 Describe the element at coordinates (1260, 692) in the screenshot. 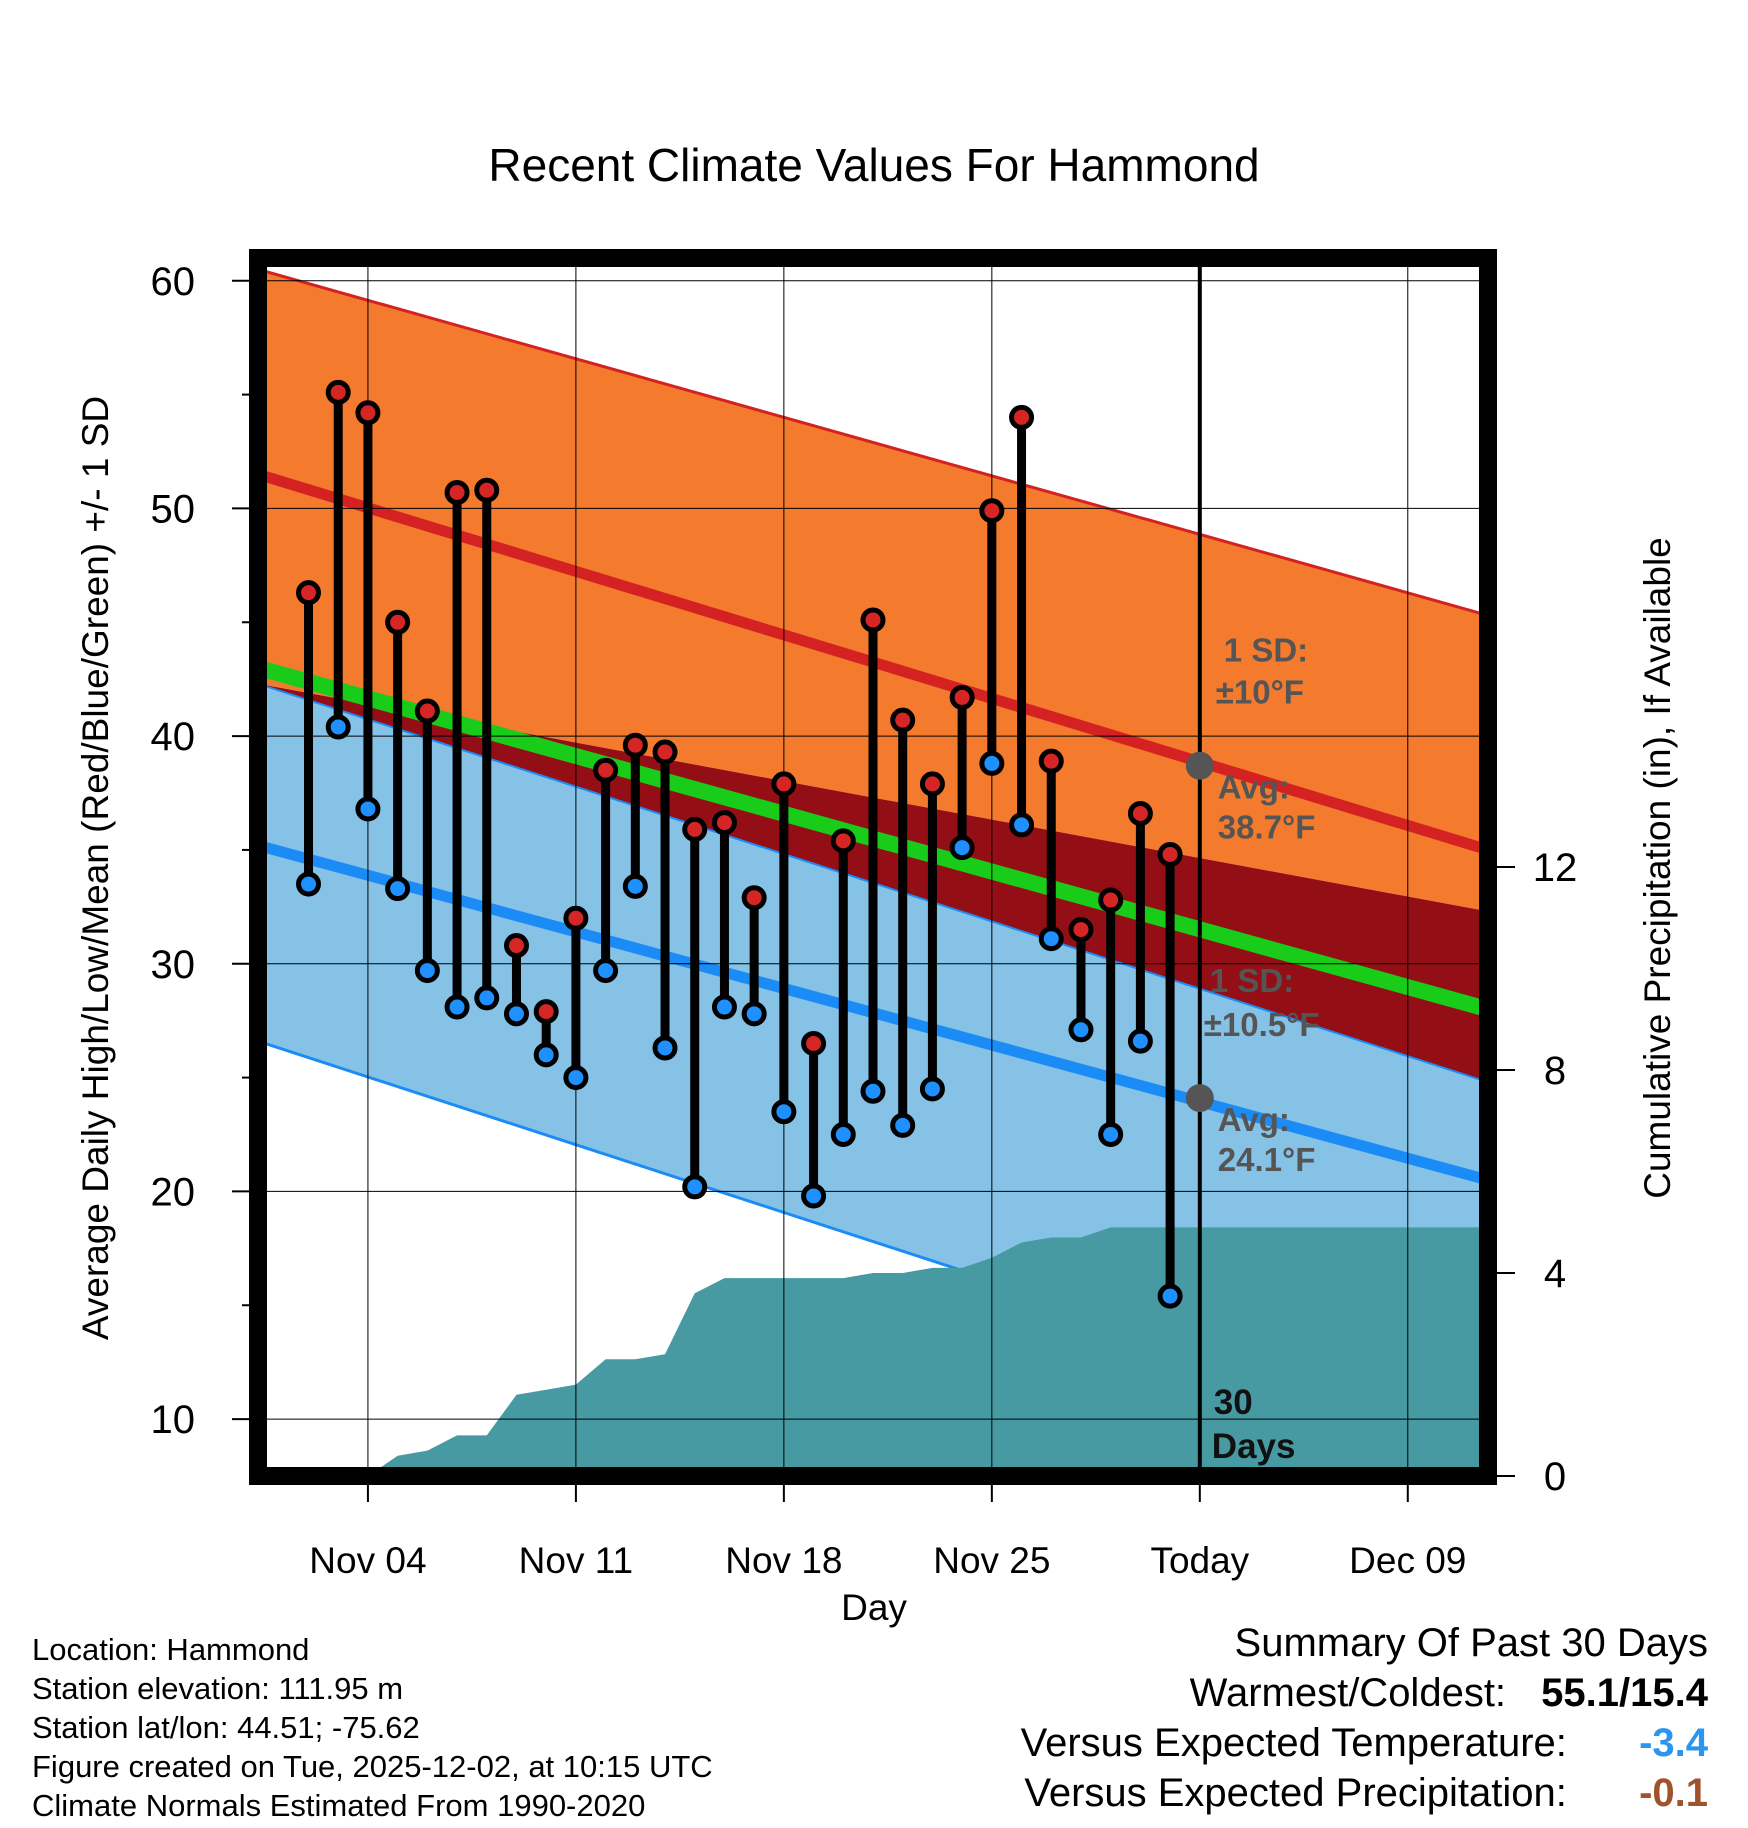

I see `high-sd-annotation-value: ±10°F` at that location.